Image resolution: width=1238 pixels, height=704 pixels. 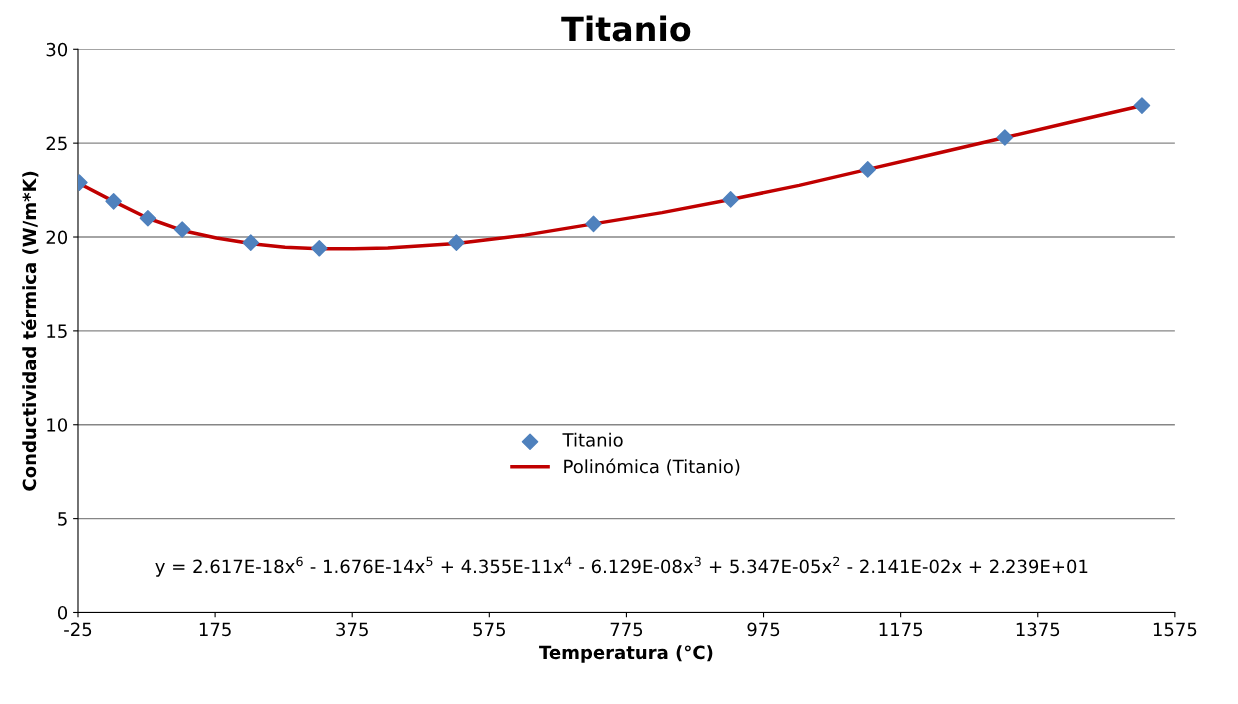 What do you see at coordinates (62, 612) in the screenshot?
I see `y-tick-label: 0` at bounding box center [62, 612].